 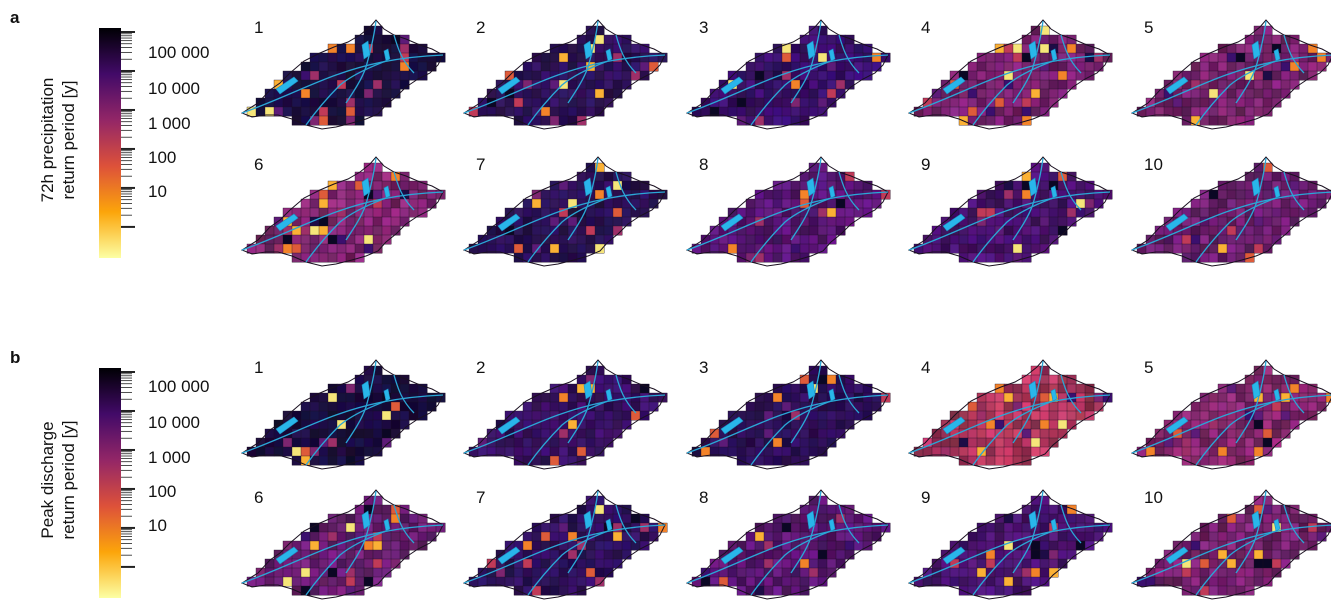 I want to click on map-number: 10, so click(x=1153, y=164).